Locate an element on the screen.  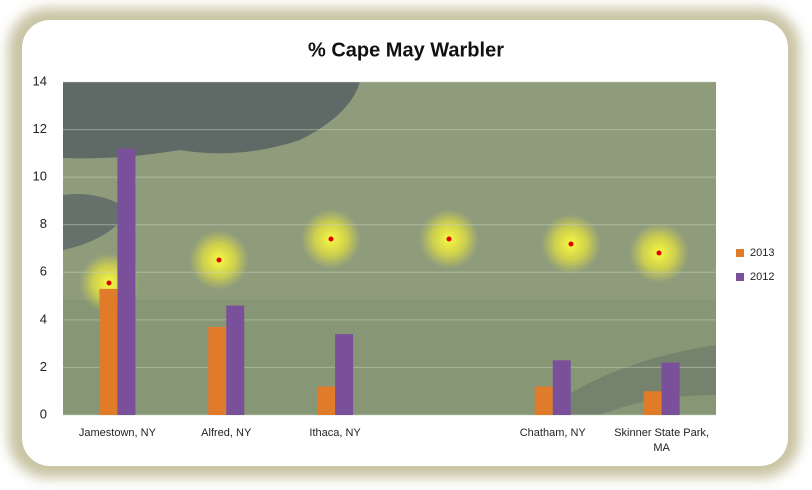
x-tick-label: Chatham, NY is located at coordinates (552, 433).